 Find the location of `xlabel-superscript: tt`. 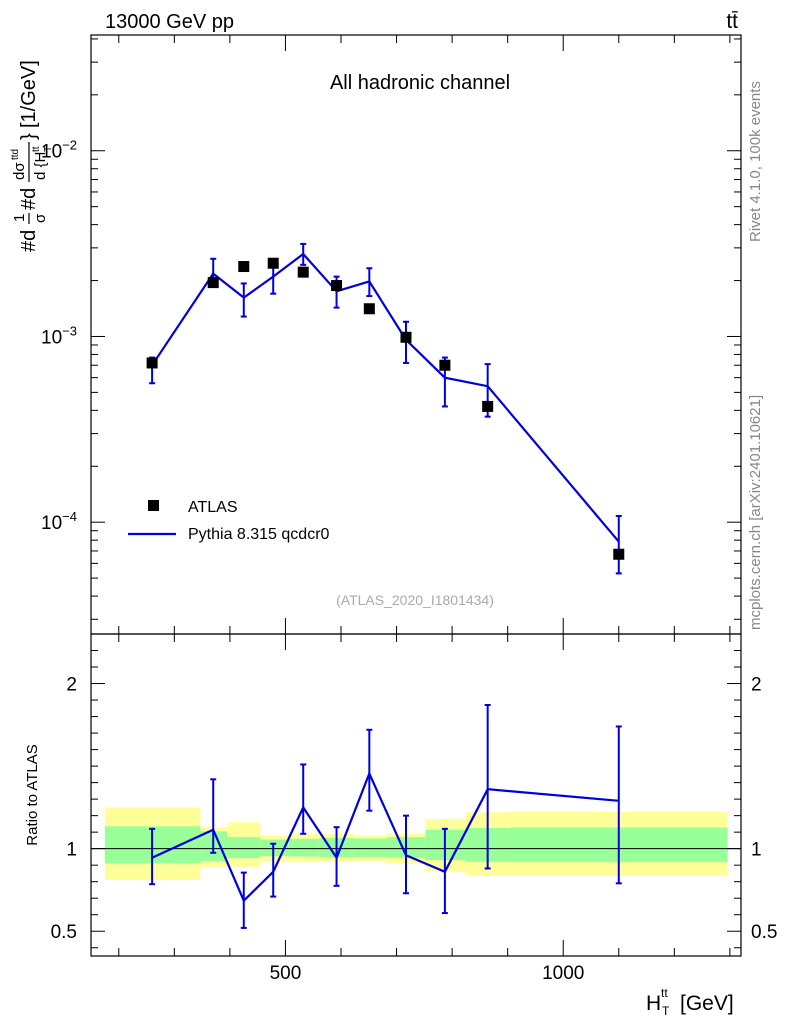

xlabel-superscript: tt is located at coordinates (664, 993).